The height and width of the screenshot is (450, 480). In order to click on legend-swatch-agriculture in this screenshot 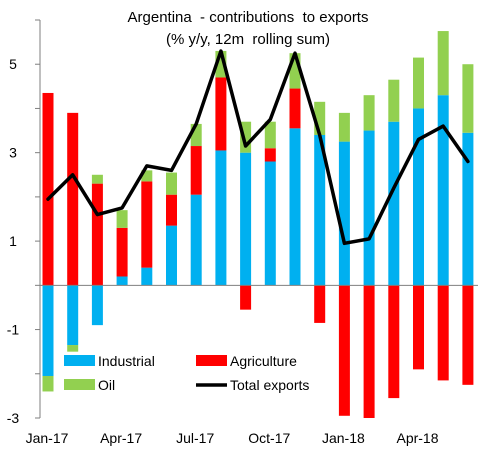, I will do `click(211, 360)`.